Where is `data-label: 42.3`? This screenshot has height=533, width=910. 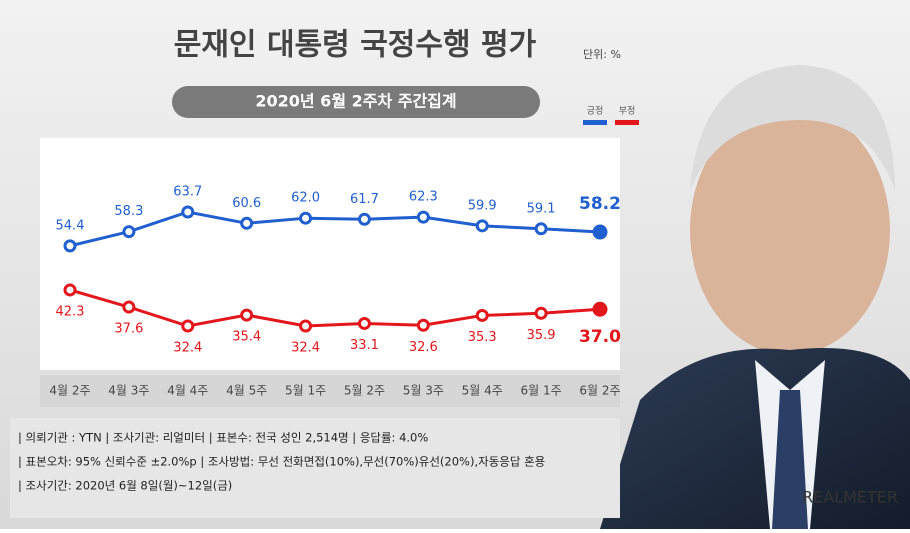 data-label: 42.3 is located at coordinates (70, 311).